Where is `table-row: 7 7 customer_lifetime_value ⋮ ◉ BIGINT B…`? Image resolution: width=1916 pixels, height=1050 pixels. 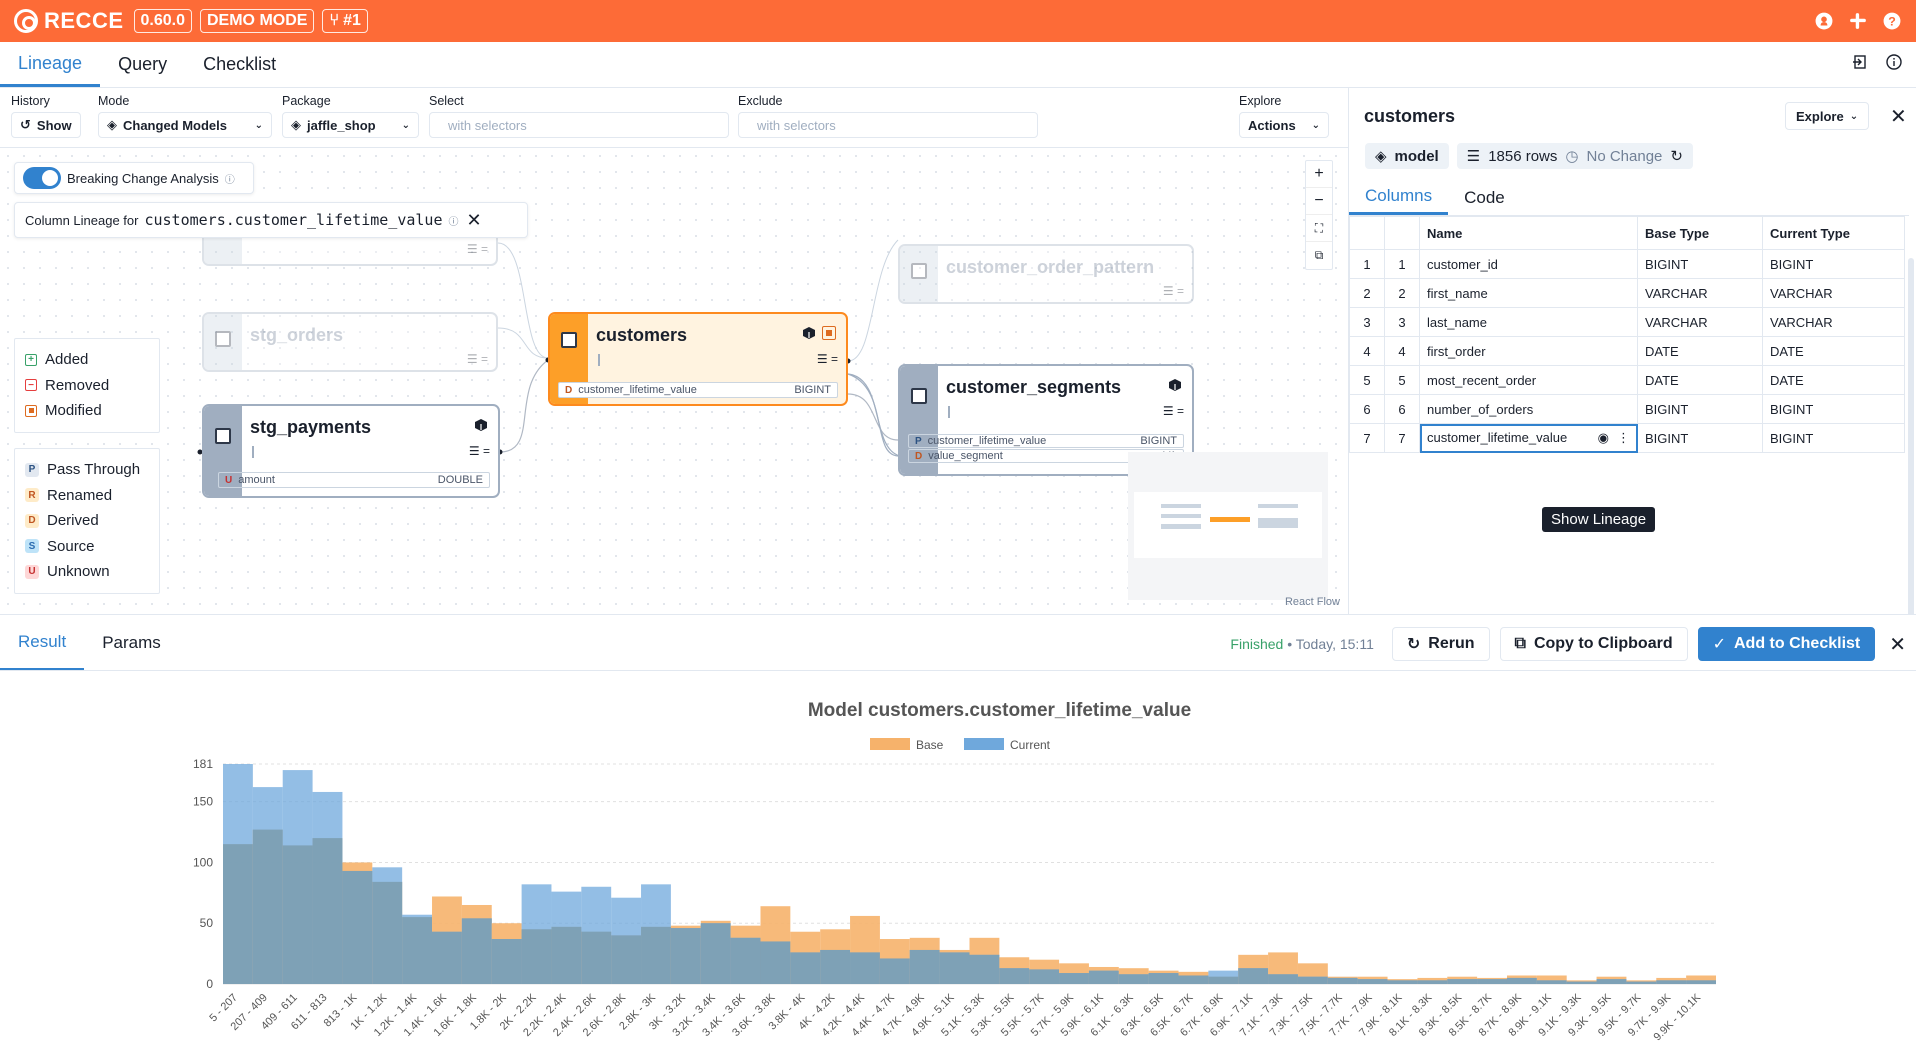 table-row: 7 7 customer_lifetime_value ⋮ ◉ BIGINT B… is located at coordinates (1627, 438).